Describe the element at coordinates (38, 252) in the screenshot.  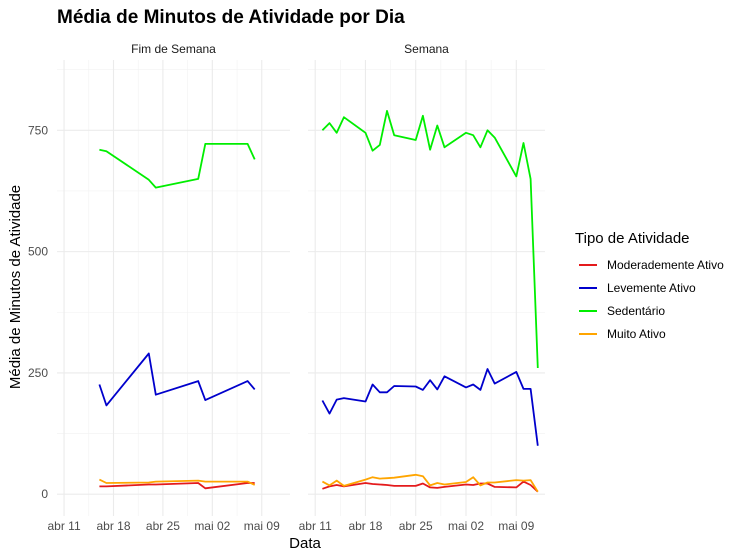
I see `y-tick-label: 500` at that location.